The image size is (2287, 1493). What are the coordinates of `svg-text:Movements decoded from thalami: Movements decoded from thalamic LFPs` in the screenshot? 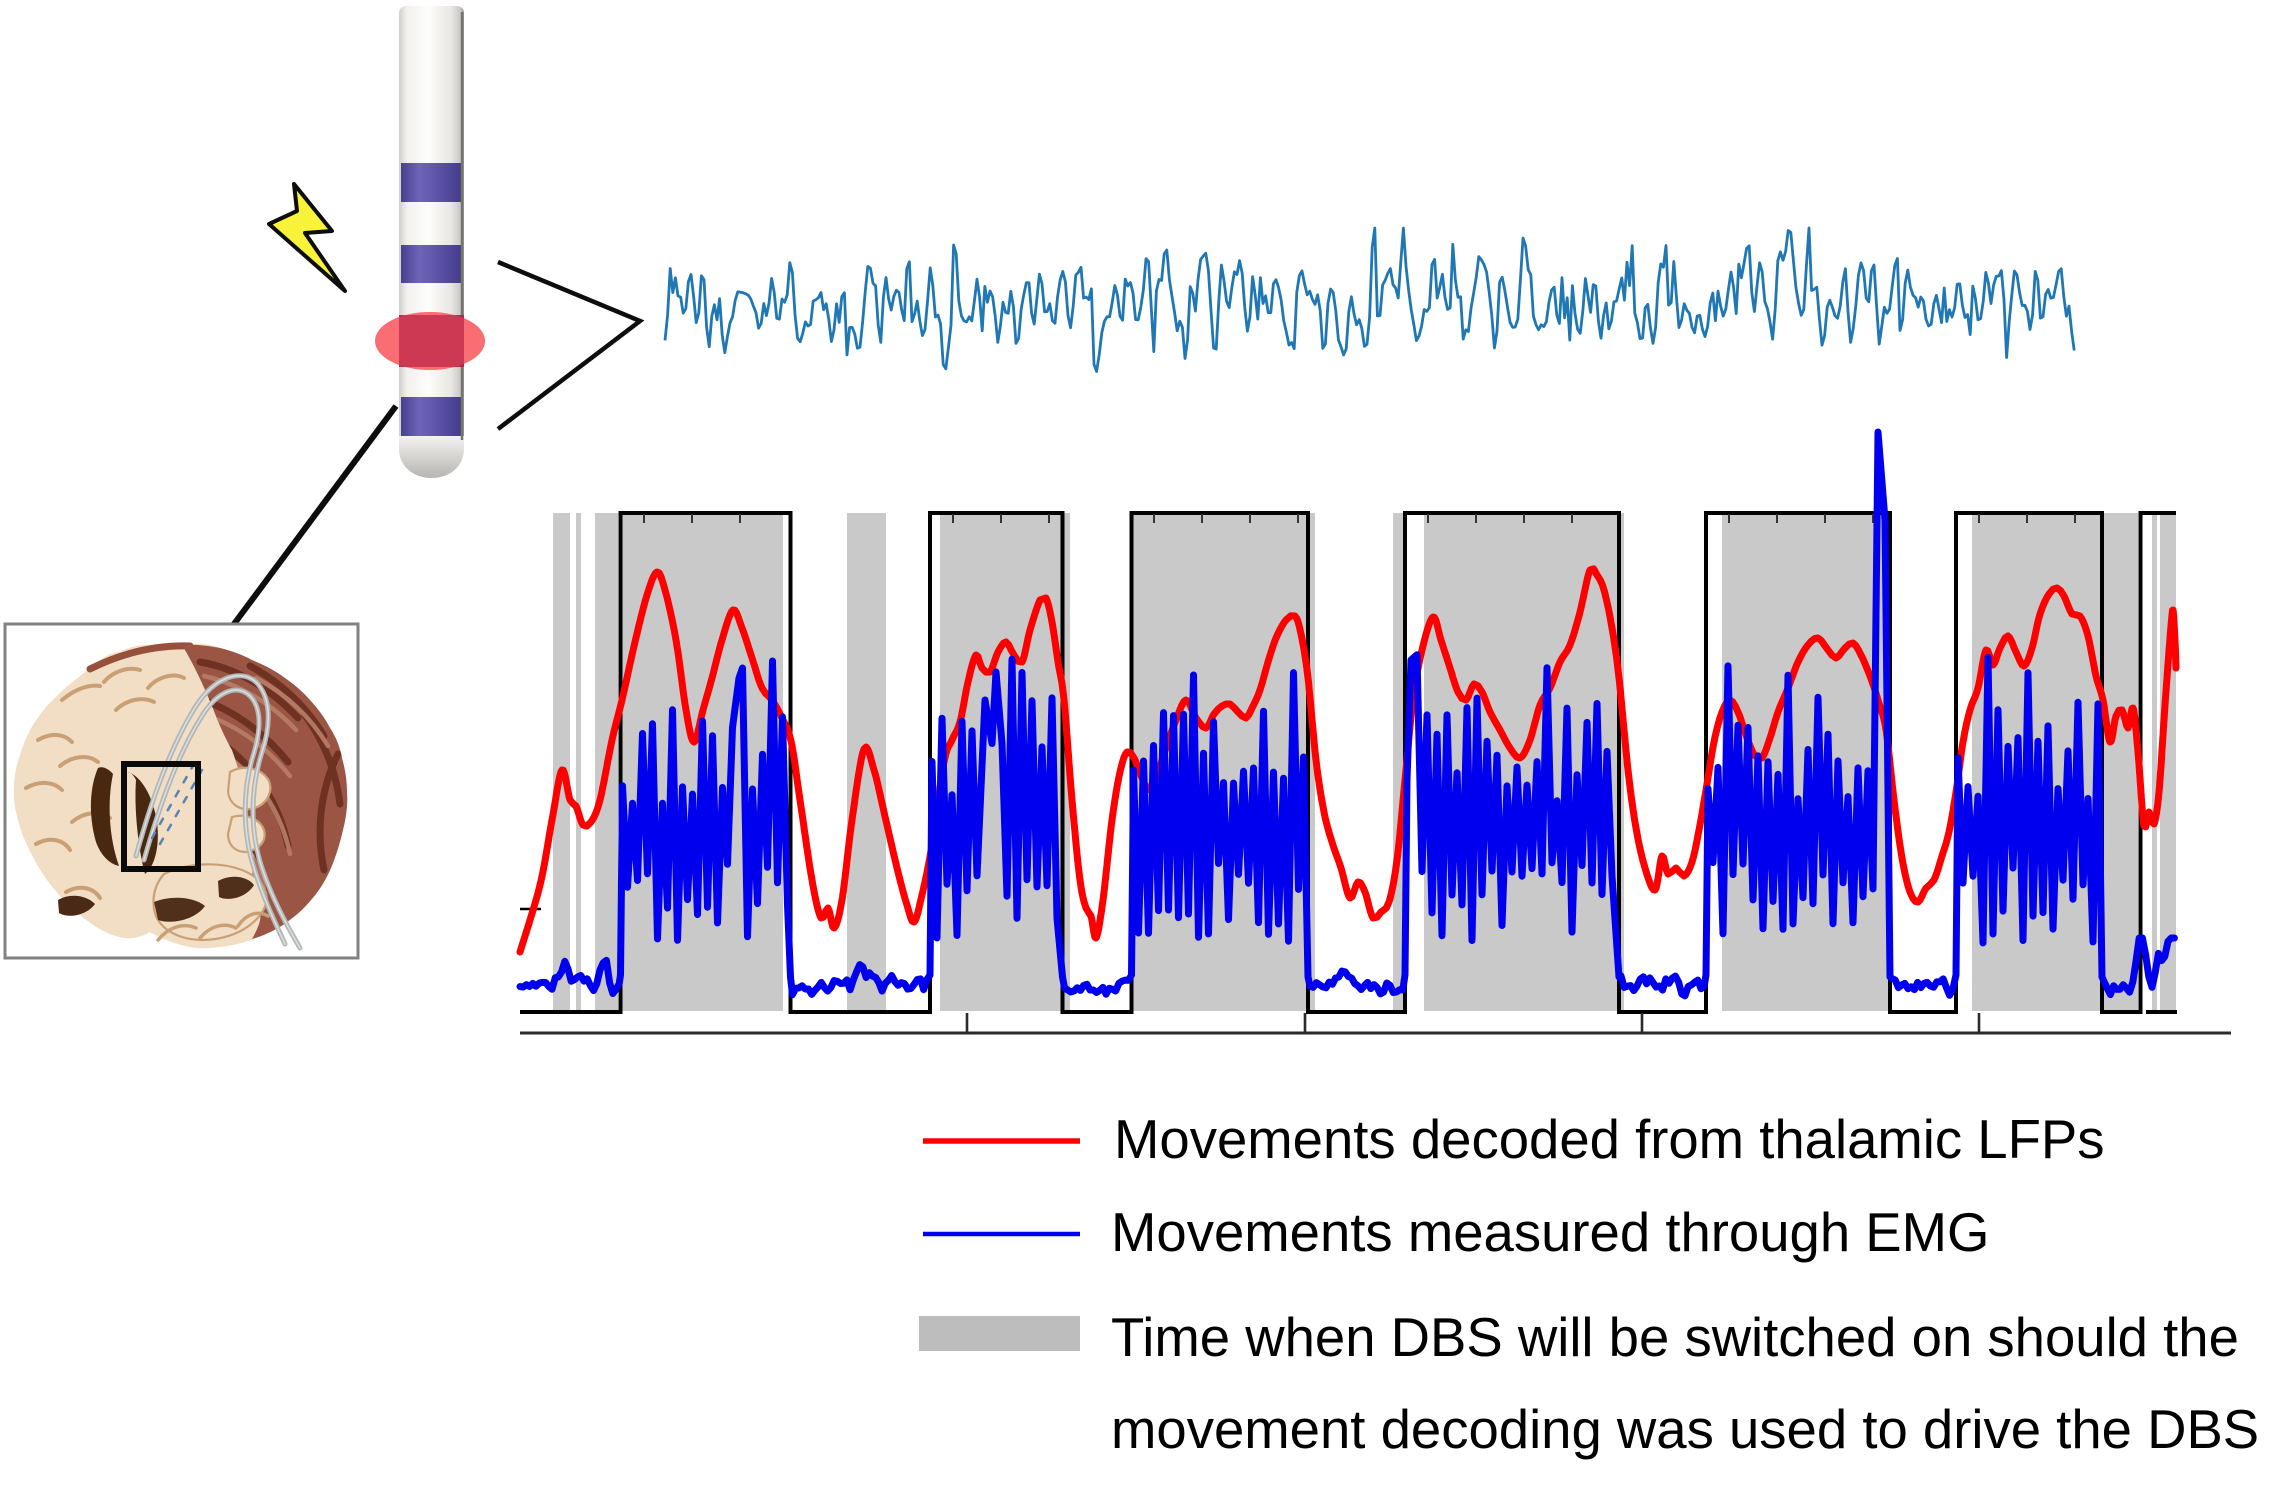 It's located at (1609, 1139).